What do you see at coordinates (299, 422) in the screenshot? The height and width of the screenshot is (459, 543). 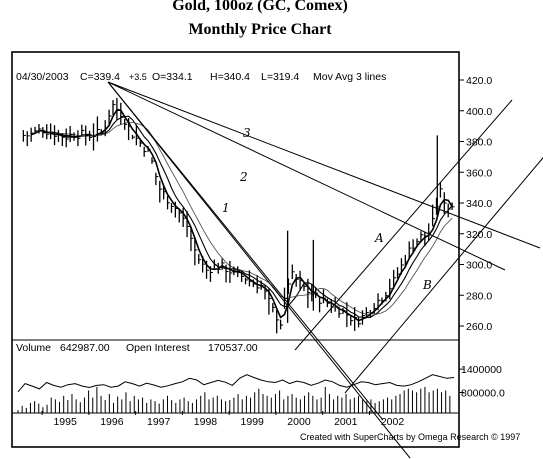 I see `x-tick-label: 2000` at bounding box center [299, 422].